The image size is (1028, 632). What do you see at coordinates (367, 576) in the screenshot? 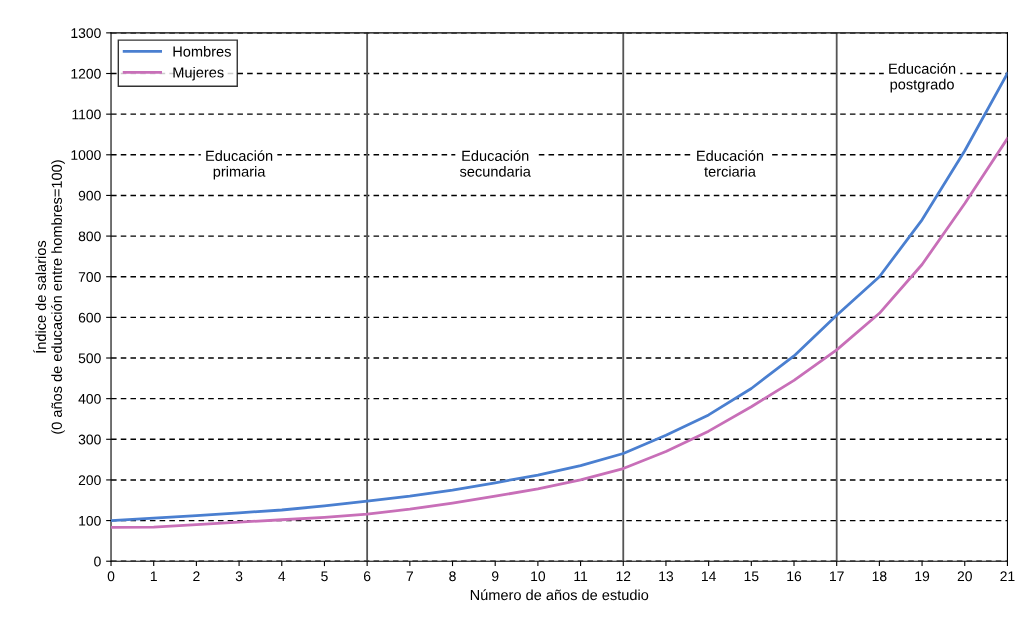
I see `x-tick-label: 6` at bounding box center [367, 576].